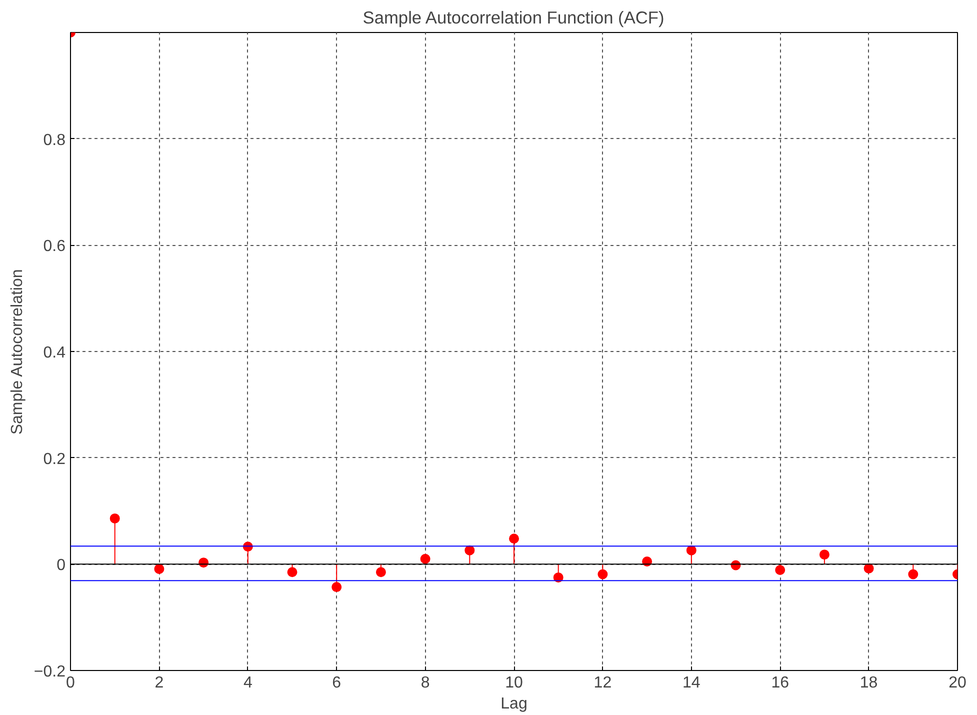 The height and width of the screenshot is (715, 977). What do you see at coordinates (513, 18) in the screenshot?
I see `chart-title: Sample Autocorrelation Function (ACF)` at bounding box center [513, 18].